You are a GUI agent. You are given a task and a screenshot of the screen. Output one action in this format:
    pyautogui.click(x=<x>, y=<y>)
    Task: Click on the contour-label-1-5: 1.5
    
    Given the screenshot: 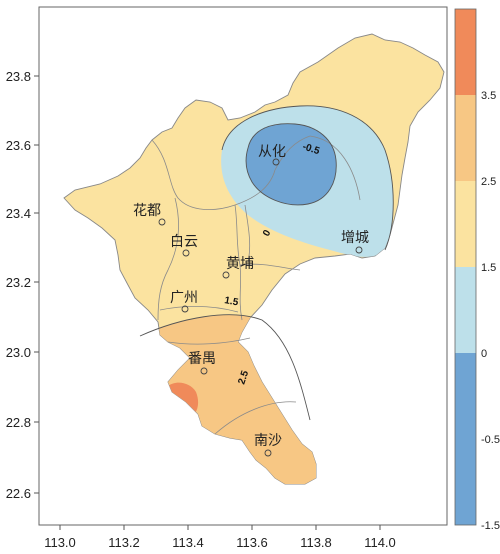 What is the action you would take?
    pyautogui.click(x=231, y=301)
    